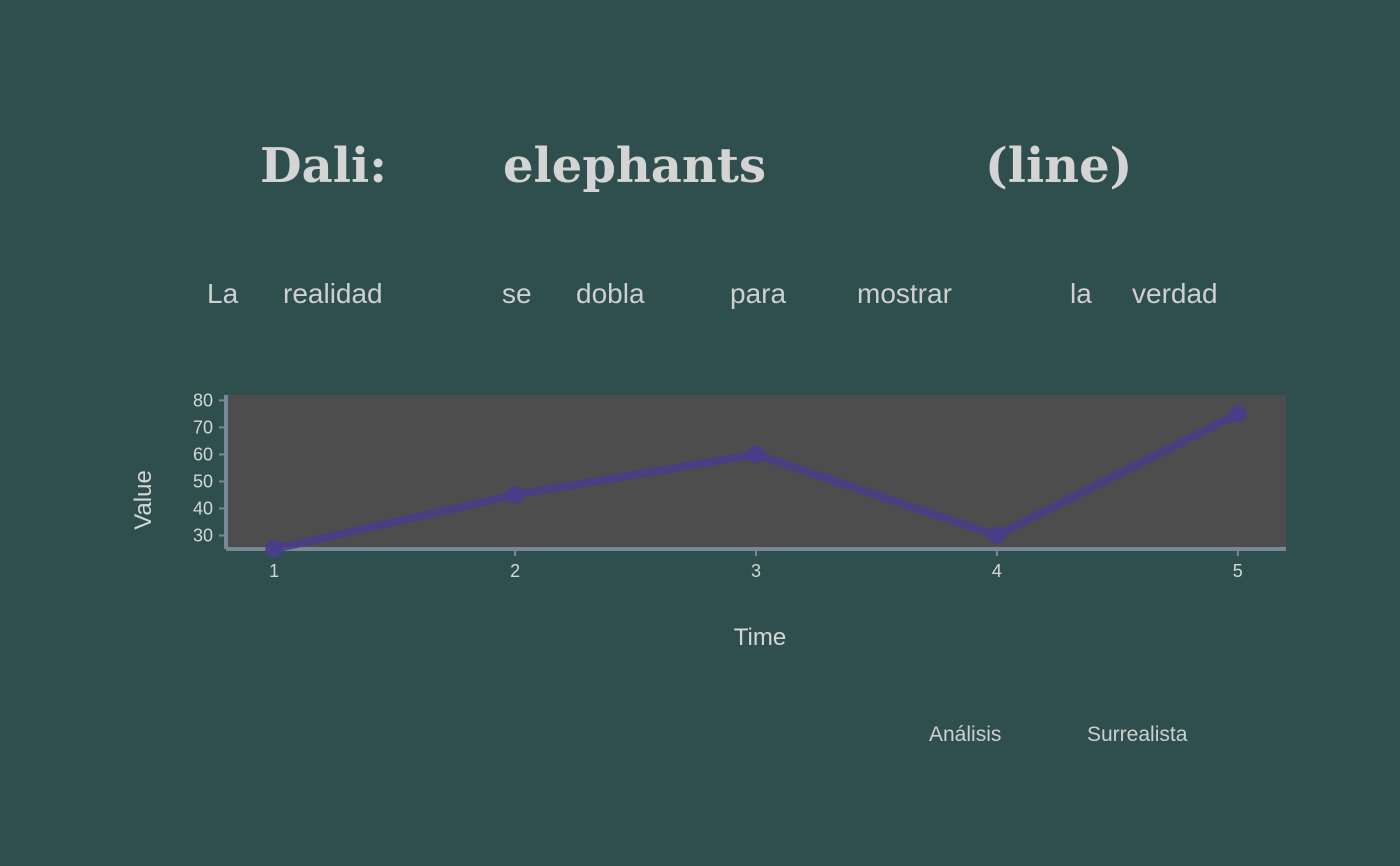 Image resolution: width=1400 pixels, height=866 pixels. What do you see at coordinates (143, 500) in the screenshot?
I see `y-axis-title: Value` at bounding box center [143, 500].